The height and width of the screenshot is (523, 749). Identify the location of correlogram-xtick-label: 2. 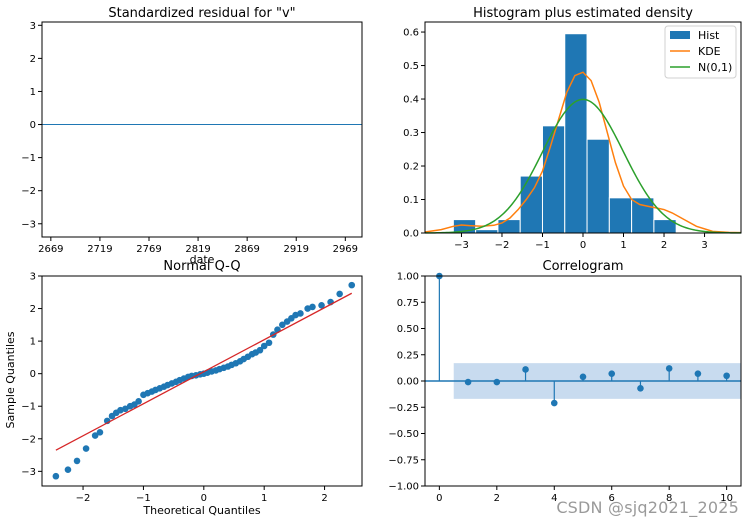
(497, 498).